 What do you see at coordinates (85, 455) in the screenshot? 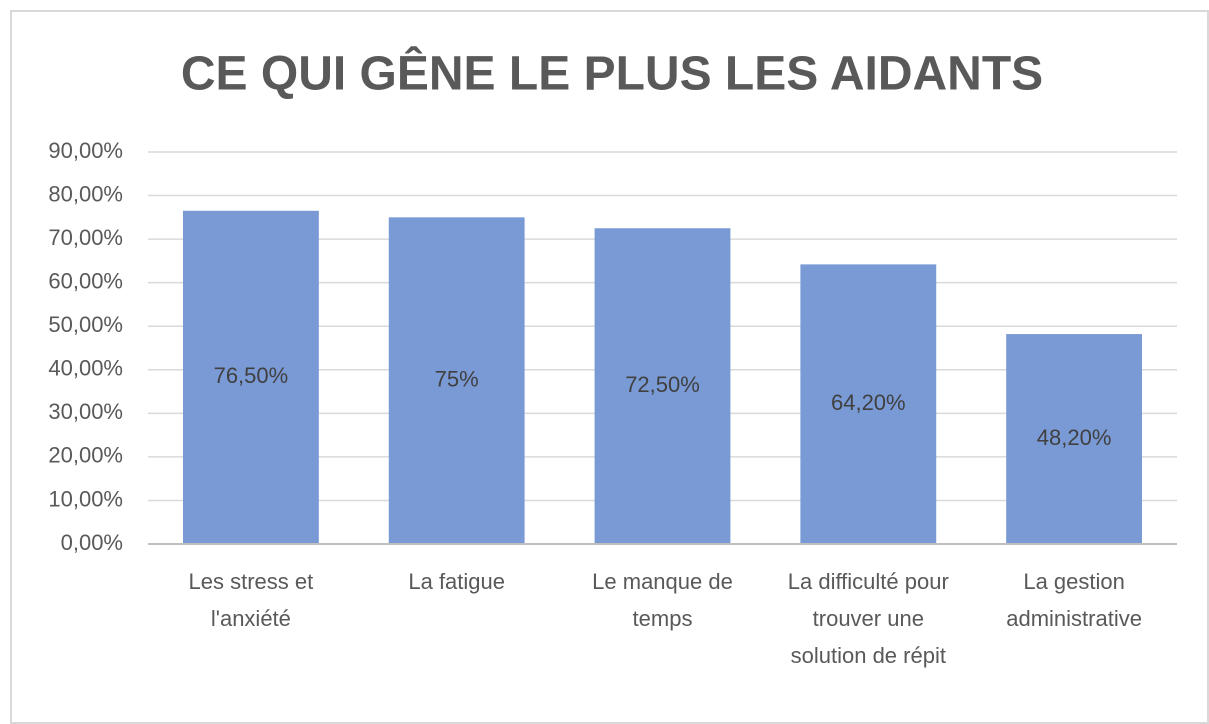
I see `y-tick-label: 20,00%` at bounding box center [85, 455].